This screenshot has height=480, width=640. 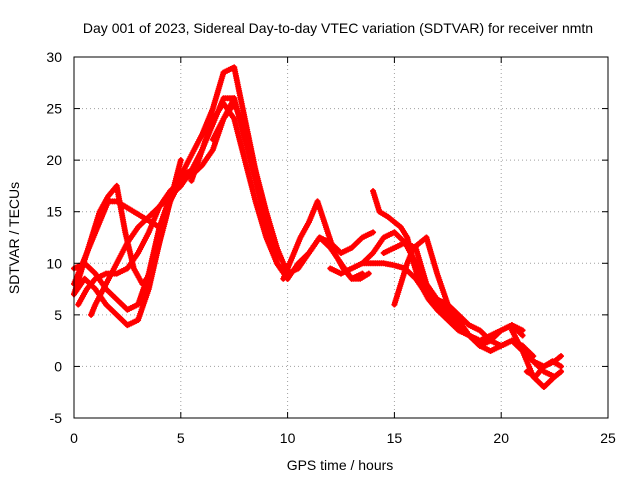 I want to click on y-axis-label: SDTVAR / TECUs, so click(x=14, y=238).